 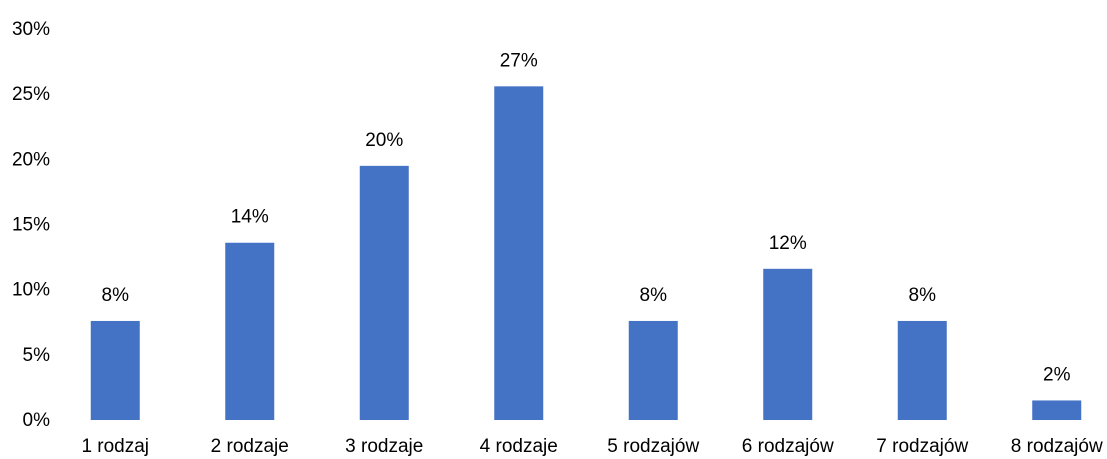 What do you see at coordinates (519, 446) in the screenshot?
I see `category-label: 4 rodzaje` at bounding box center [519, 446].